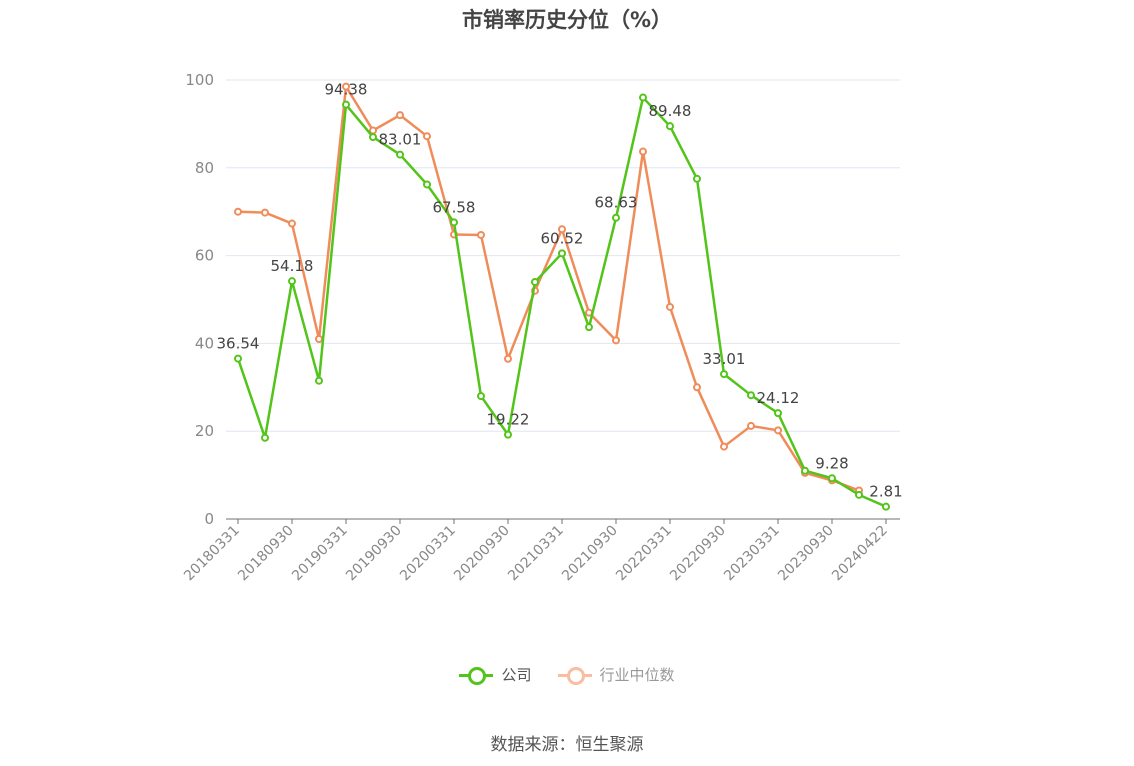 The width and height of the screenshot is (1134, 766). Describe the element at coordinates (199, 80) in the screenshot. I see `y-tick-label: 100` at that location.